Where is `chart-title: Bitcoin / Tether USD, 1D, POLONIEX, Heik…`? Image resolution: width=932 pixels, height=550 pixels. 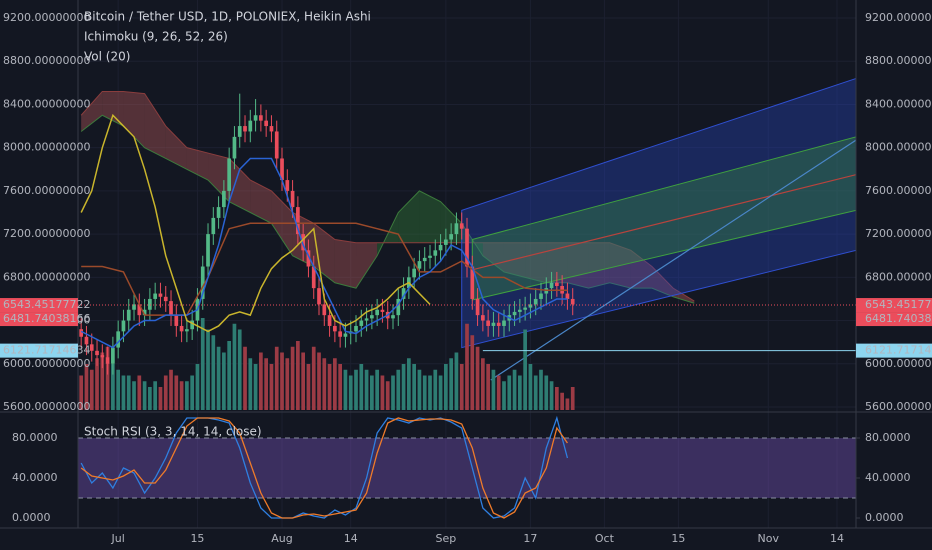
chart-title: Bitcoin / Tether USD, 1D, POLONIEX, Heik… is located at coordinates (227, 17).